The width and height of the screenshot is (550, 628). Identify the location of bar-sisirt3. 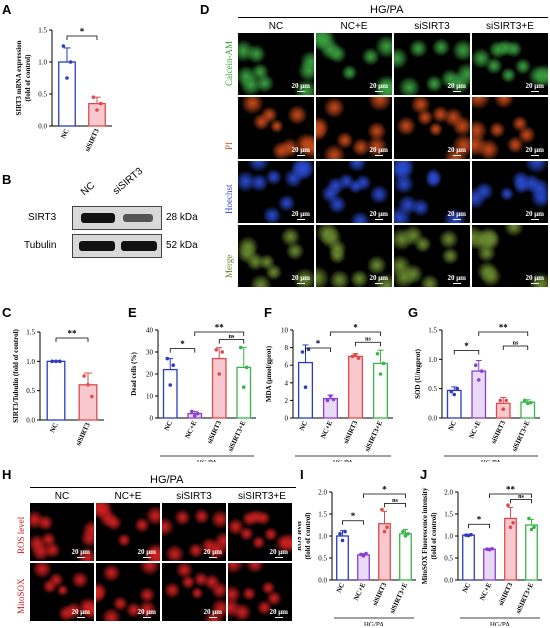
(355, 387).